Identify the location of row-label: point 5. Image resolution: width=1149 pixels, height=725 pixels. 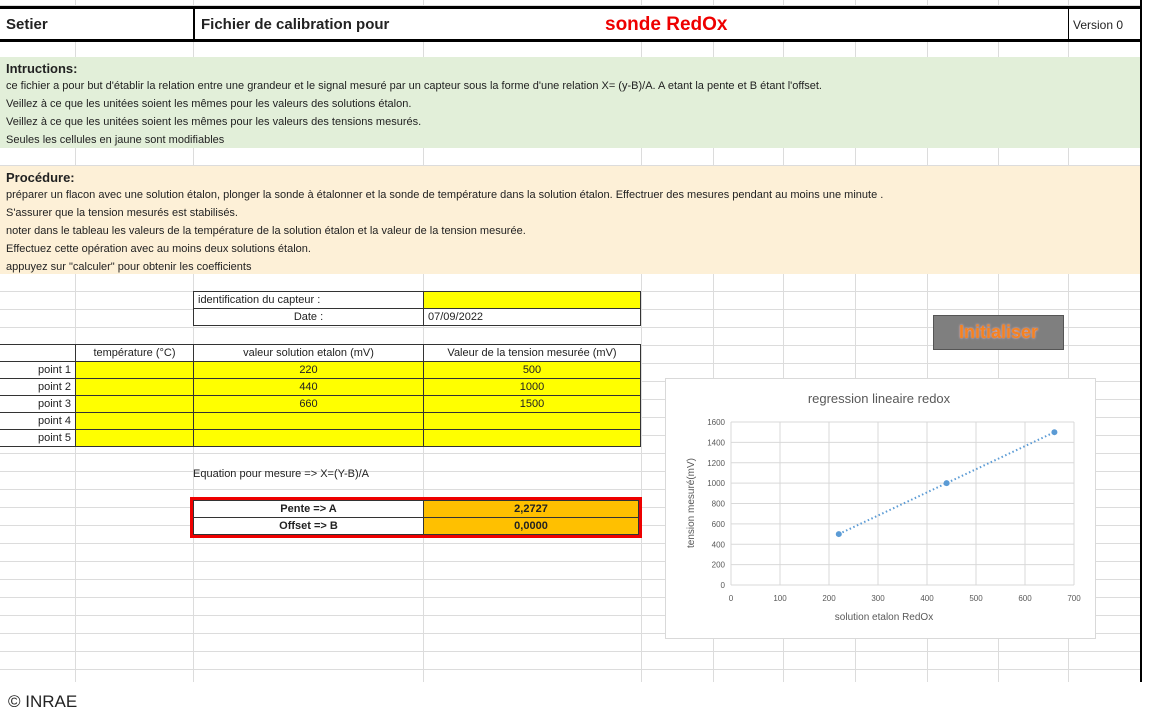
(38, 438).